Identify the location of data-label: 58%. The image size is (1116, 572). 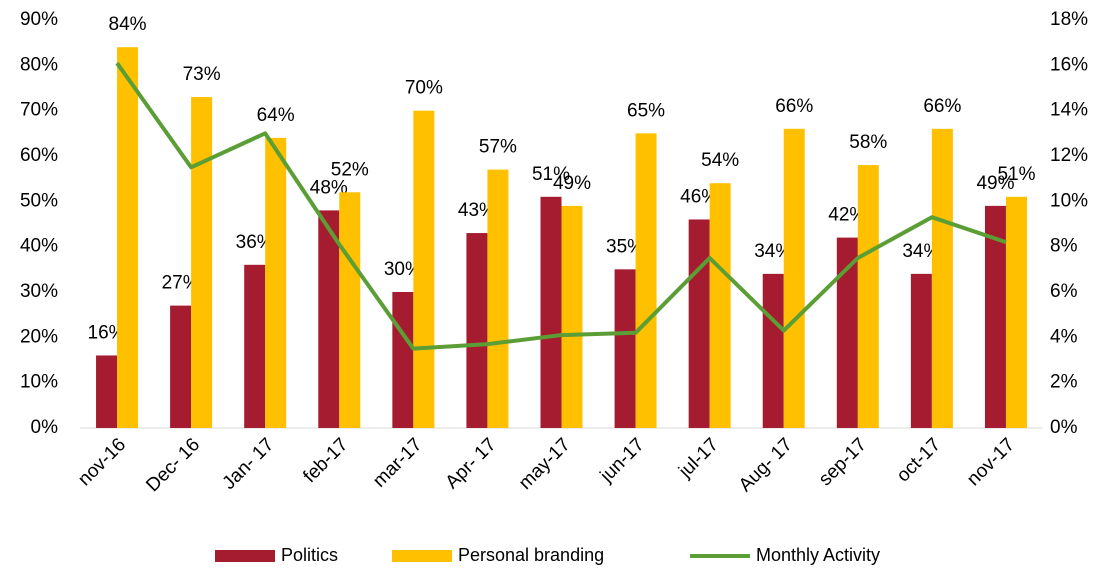
(868, 142).